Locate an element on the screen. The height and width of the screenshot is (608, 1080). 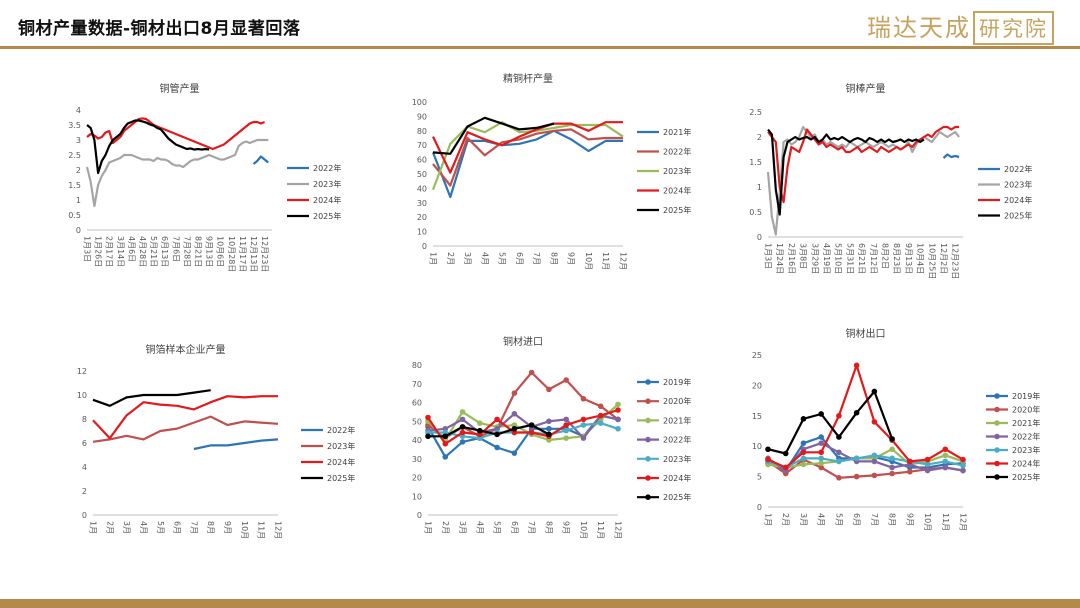
x-tick-label: 10月28日 is located at coordinates (231, 254).